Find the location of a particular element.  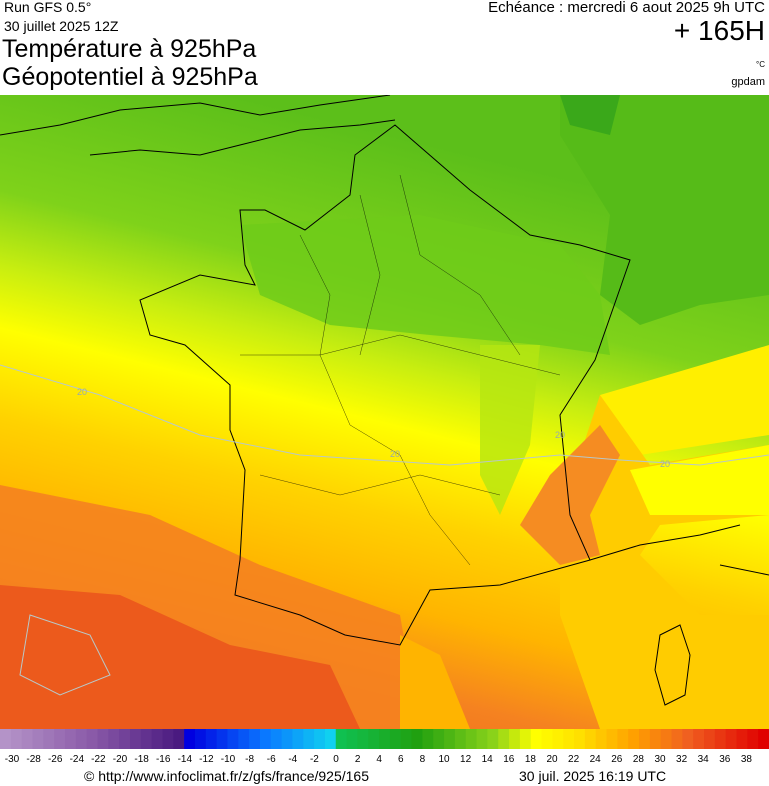

colorbar-label: -16 is located at coordinates (163, 759).